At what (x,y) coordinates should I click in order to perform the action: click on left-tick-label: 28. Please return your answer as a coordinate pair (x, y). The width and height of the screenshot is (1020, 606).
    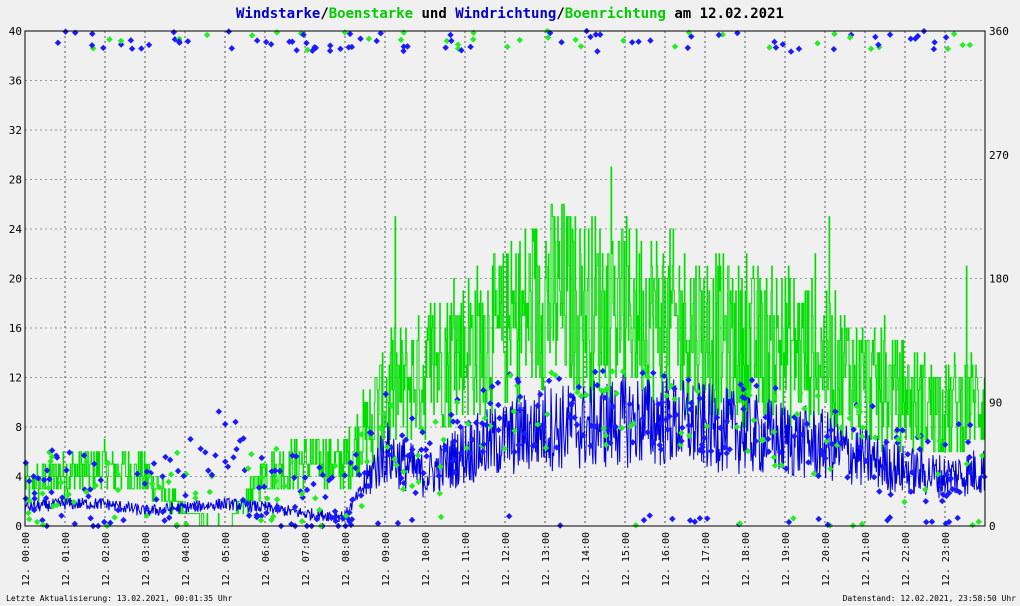
    Looking at the image, I should click on (15, 180).